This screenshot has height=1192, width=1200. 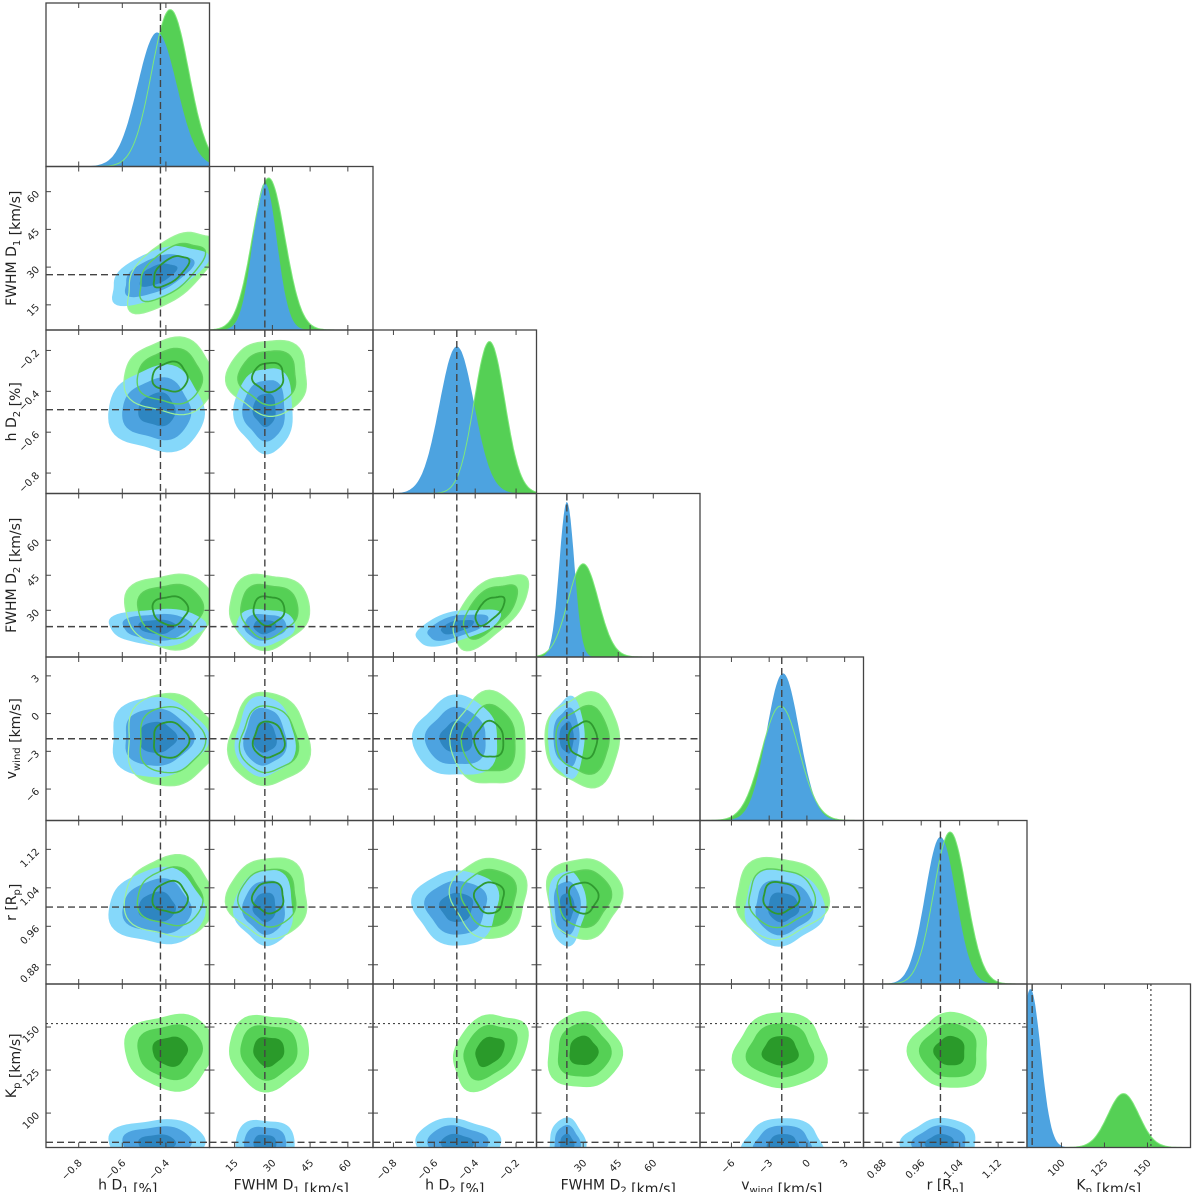 I want to click on blue-marginal-fD1, so click(x=291, y=256).